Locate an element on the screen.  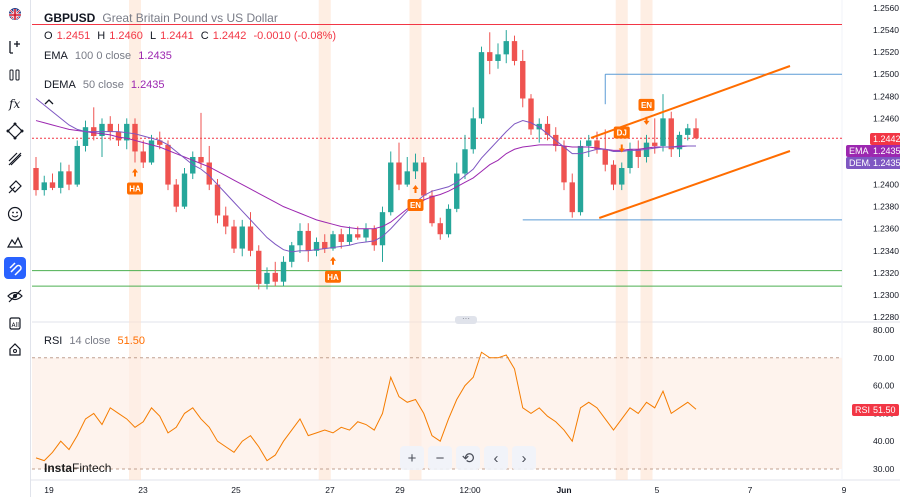
rsi-legend: RSI 14 close 51.50 is located at coordinates (96, 341).